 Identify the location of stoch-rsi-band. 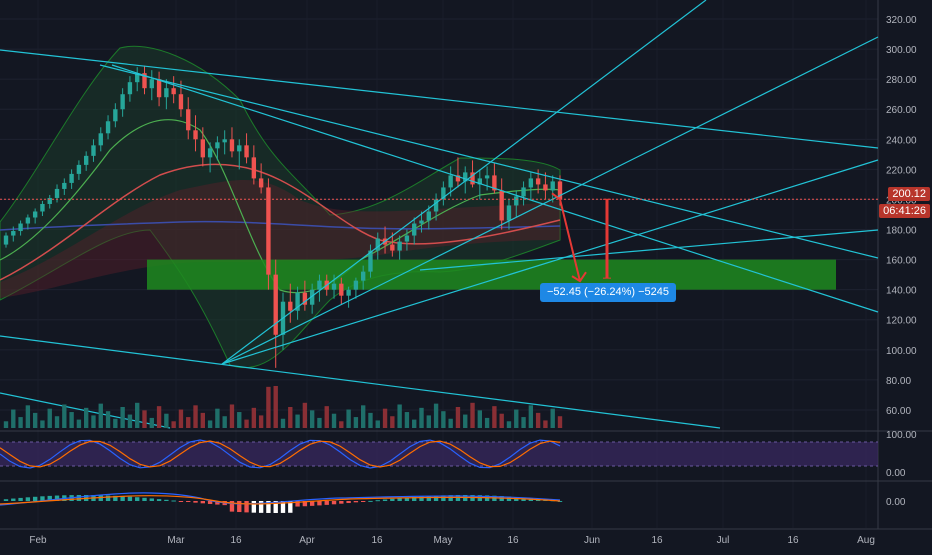
(439, 454).